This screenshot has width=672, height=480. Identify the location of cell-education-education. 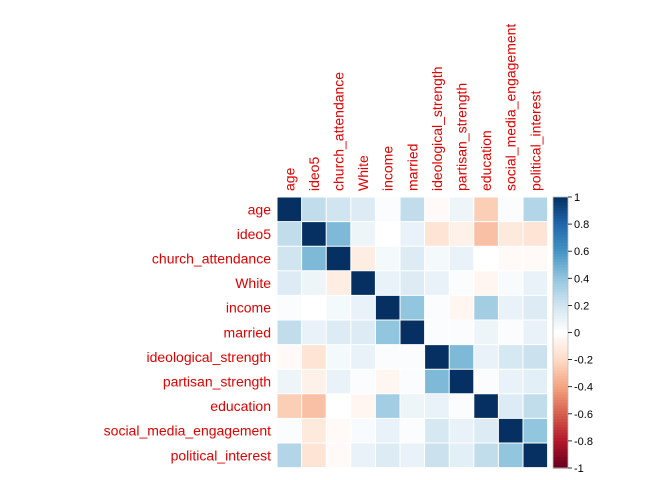
(486, 406).